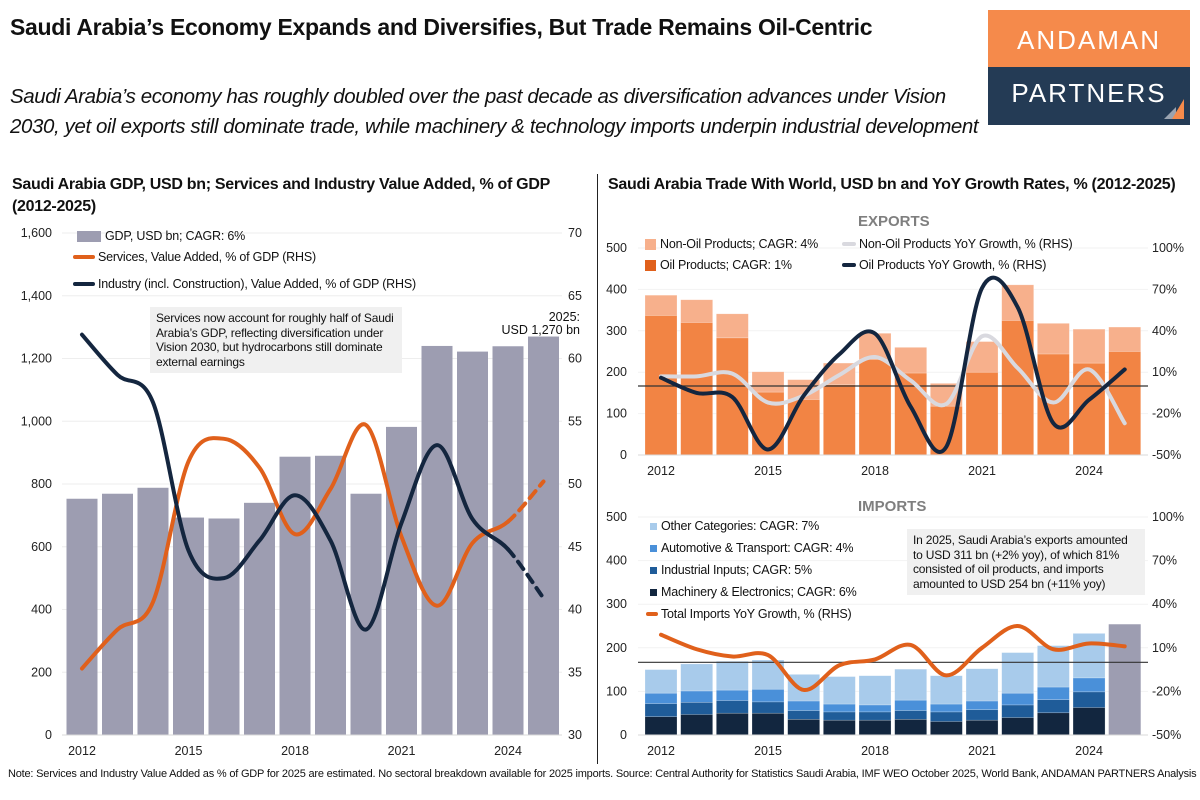 This screenshot has height=800, width=1200. What do you see at coordinates (41, 547) in the screenshot?
I see `left-axis-tick: 600` at bounding box center [41, 547].